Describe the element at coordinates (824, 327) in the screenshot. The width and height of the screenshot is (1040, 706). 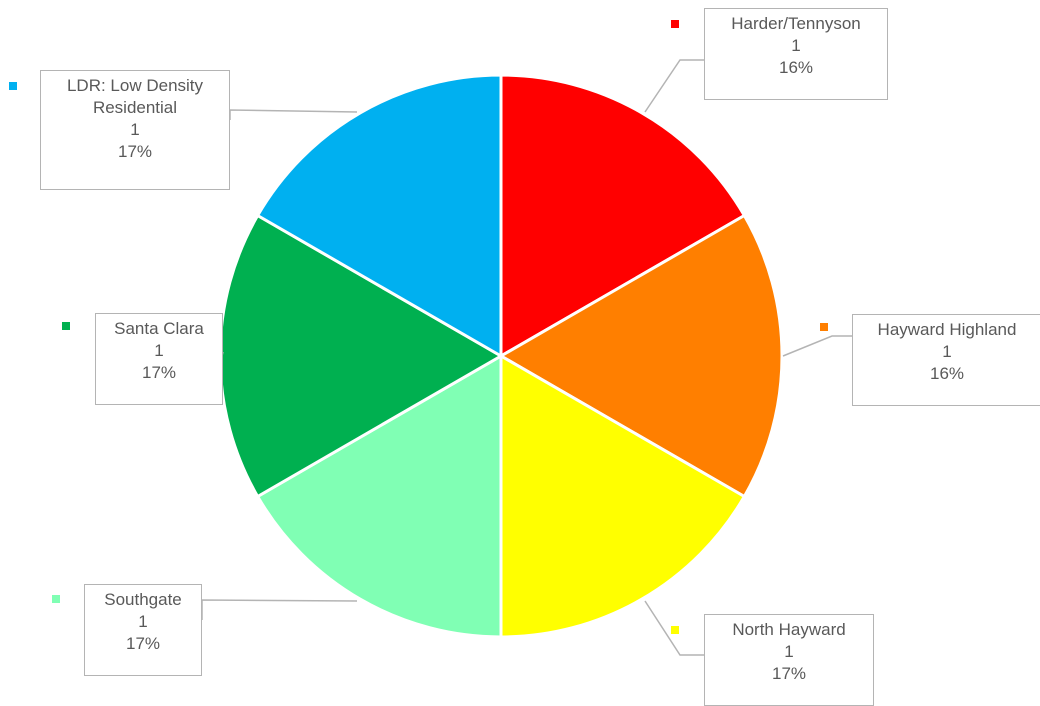
I see `legend-key-hayward-highland` at that location.